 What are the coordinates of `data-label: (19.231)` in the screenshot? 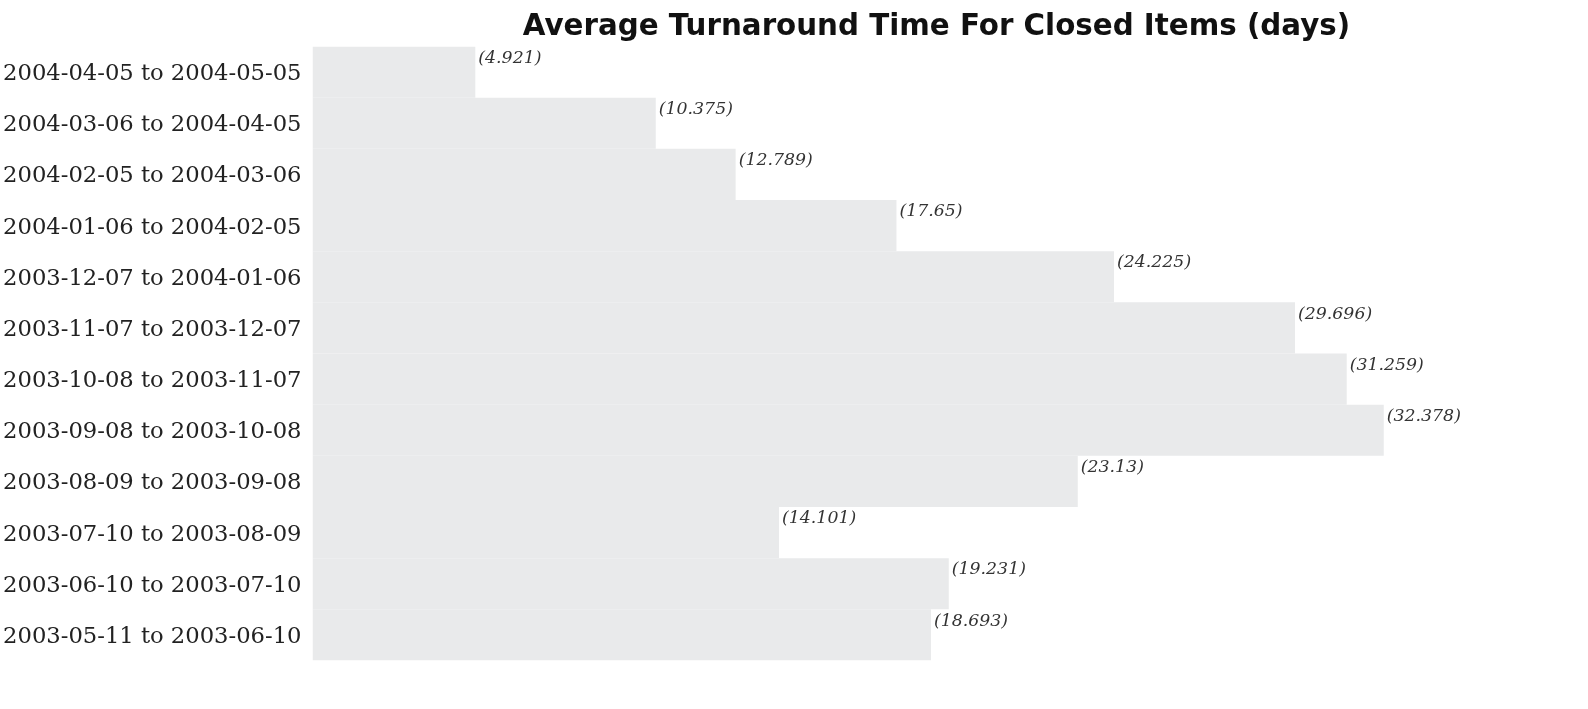 It's located at (988, 568).